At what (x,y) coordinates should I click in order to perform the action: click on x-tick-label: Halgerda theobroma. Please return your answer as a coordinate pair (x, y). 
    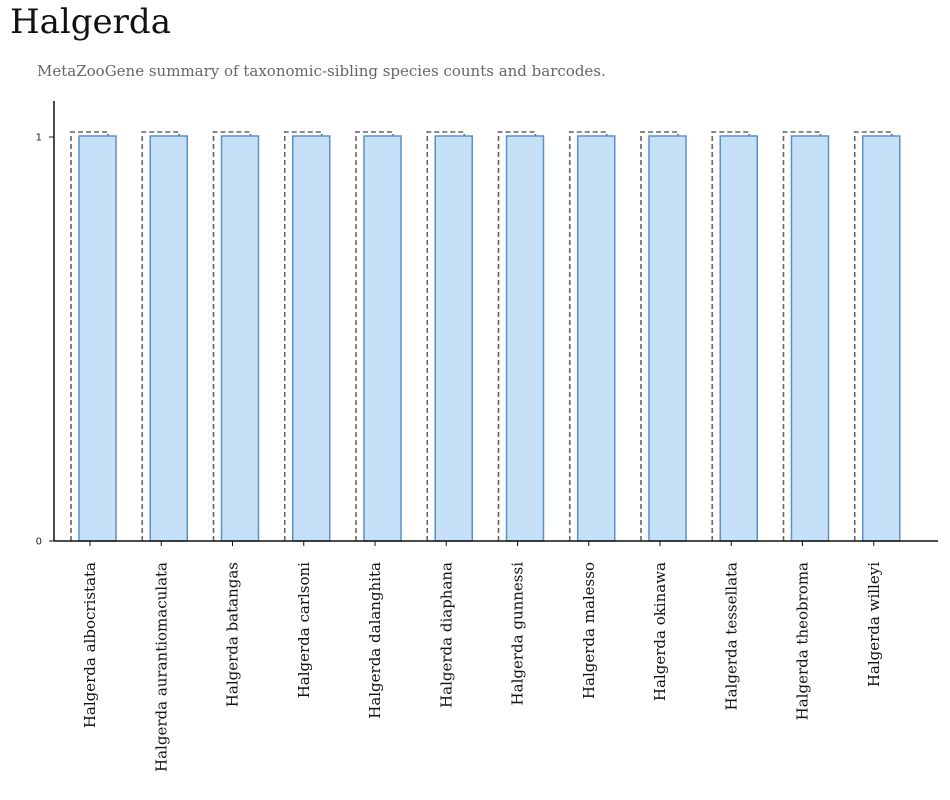
    Looking at the image, I should click on (803, 641).